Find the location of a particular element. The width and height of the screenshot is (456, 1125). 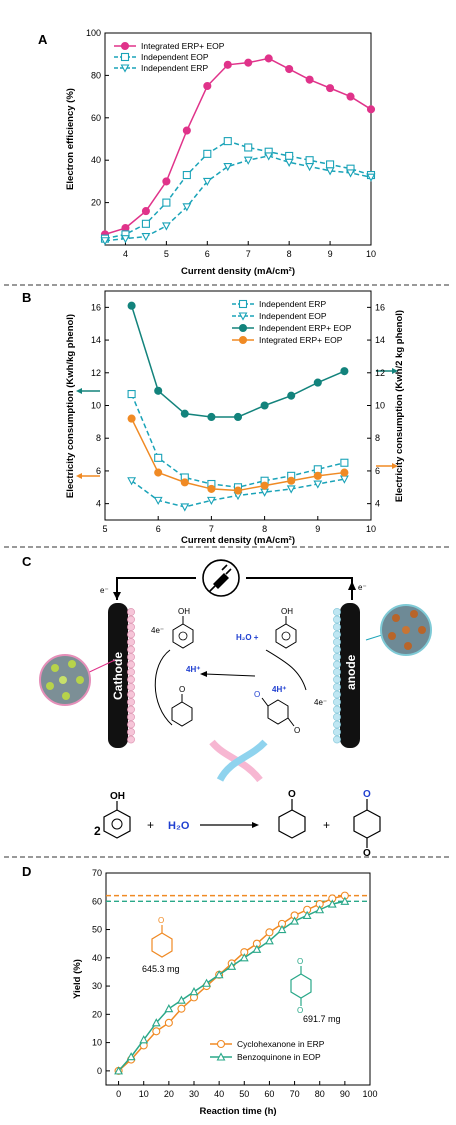

x-tick-label: 30 is located at coordinates (194, 1094).